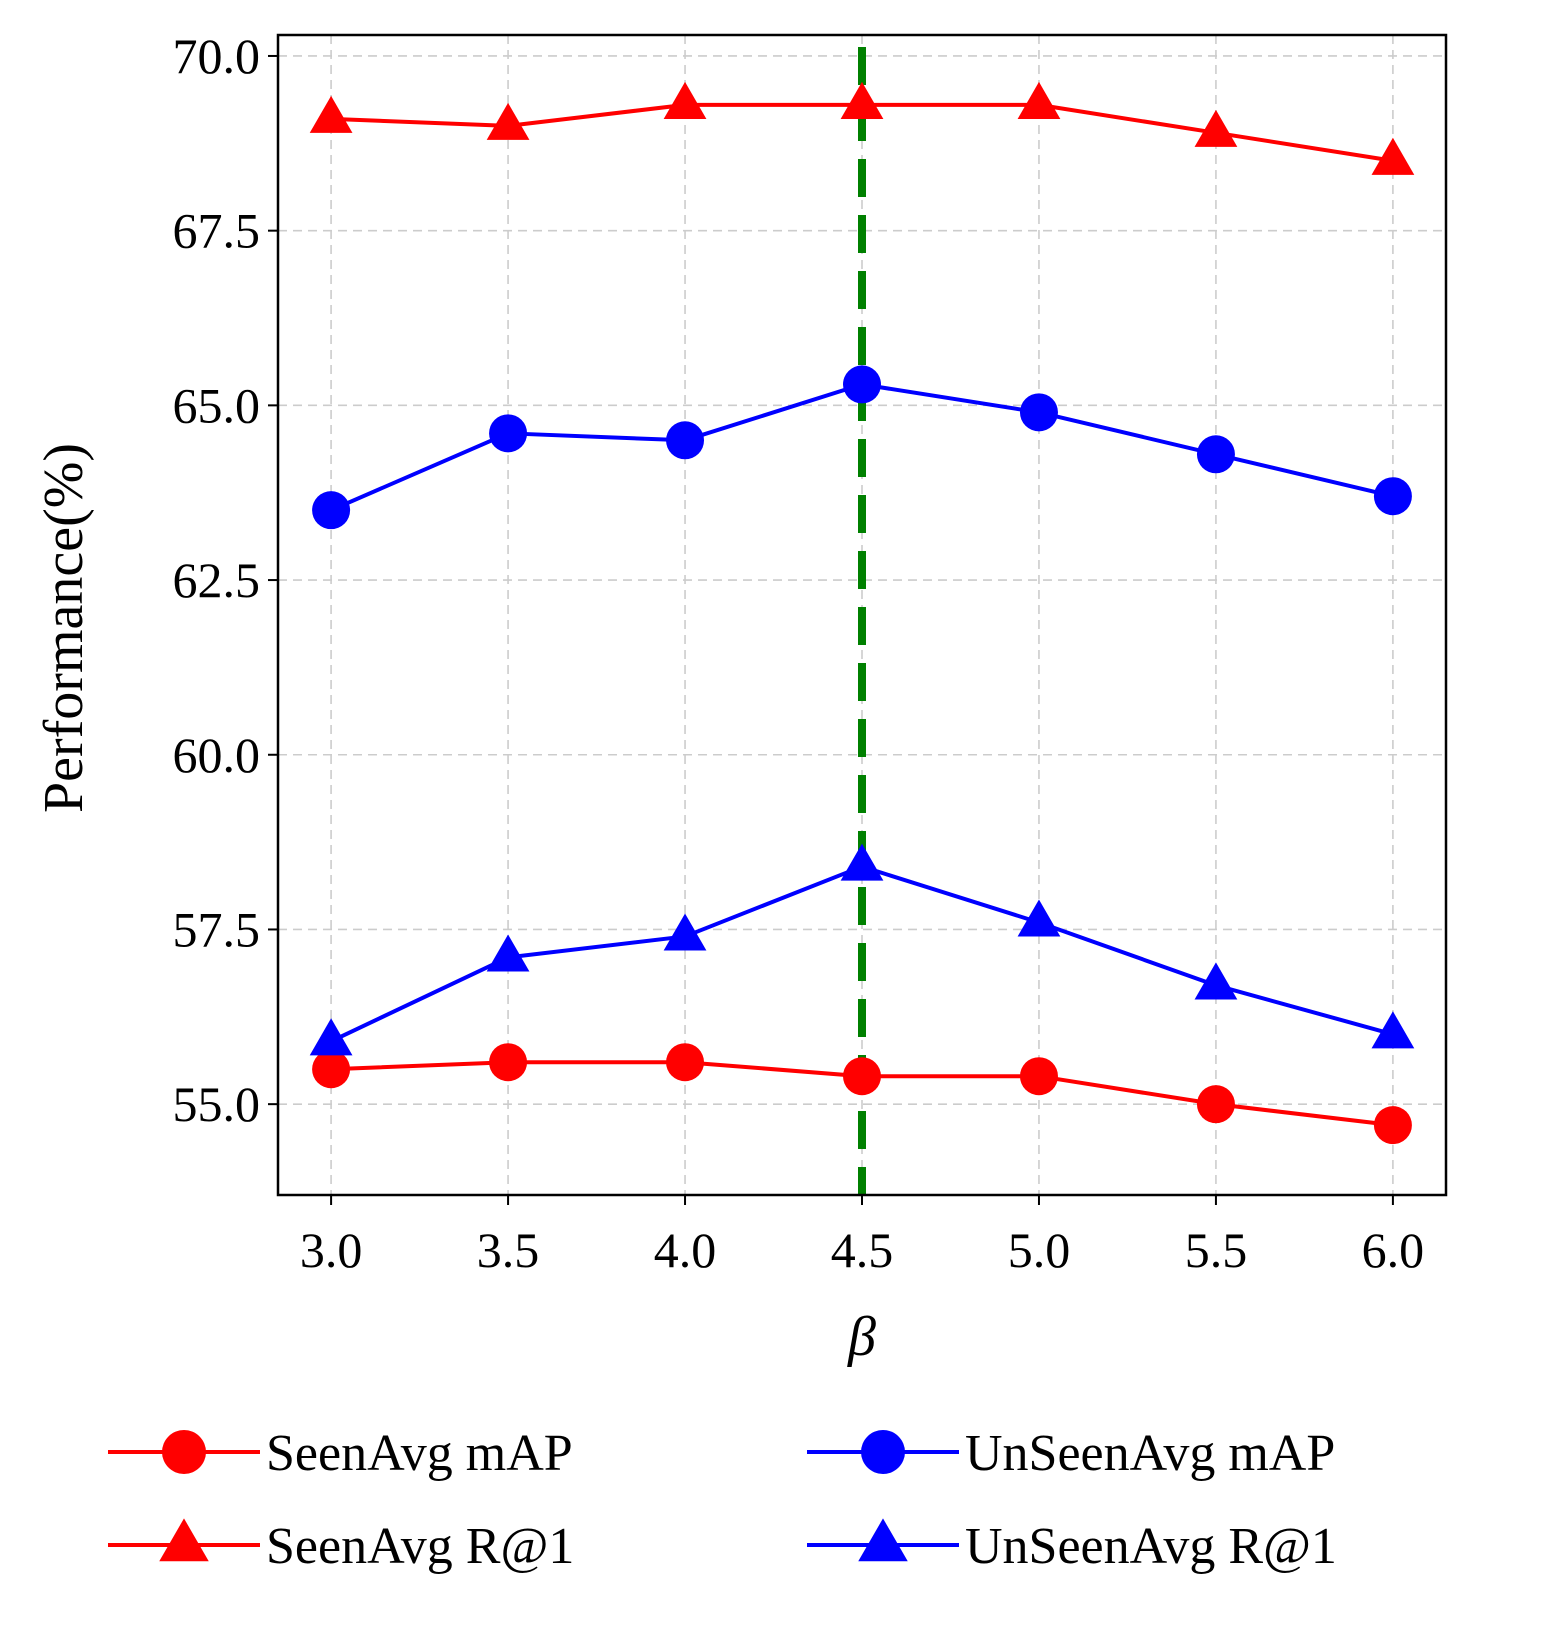  Describe the element at coordinates (685, 1250) in the screenshot. I see `x-tick-label: 4.0` at that location.